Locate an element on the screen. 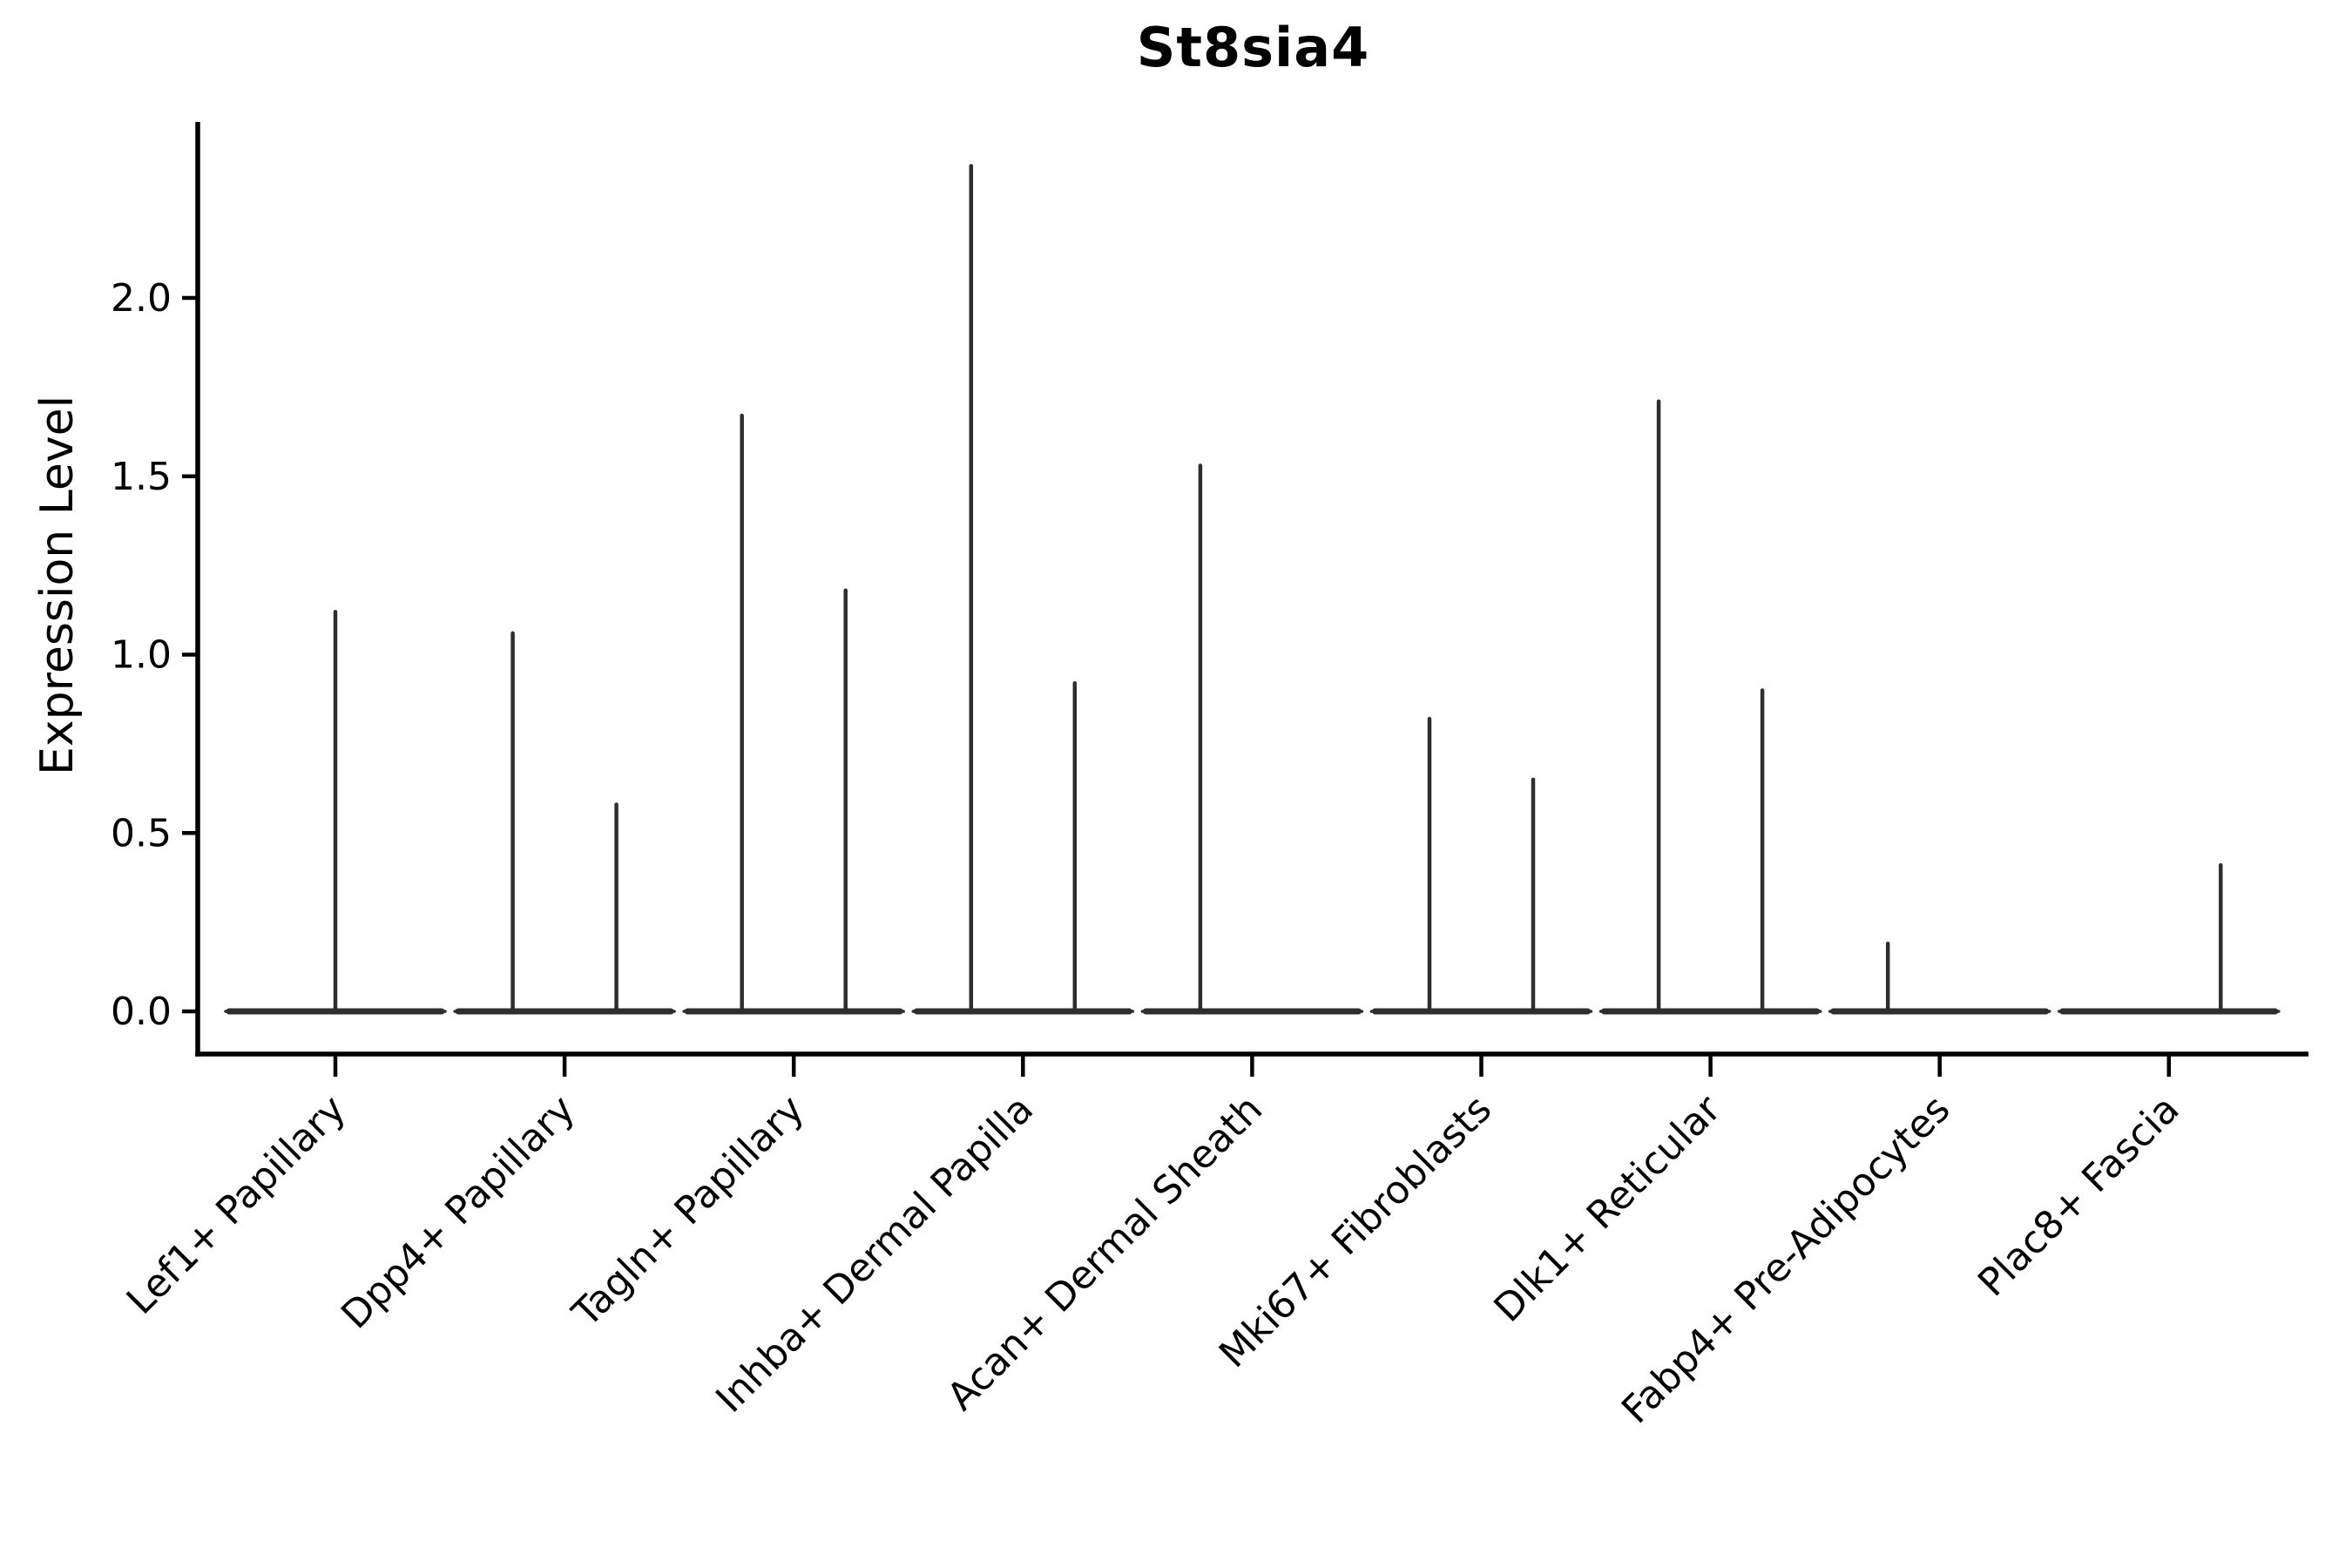 The image size is (2352, 1568). y-tick-label: 2.0 is located at coordinates (141, 298).